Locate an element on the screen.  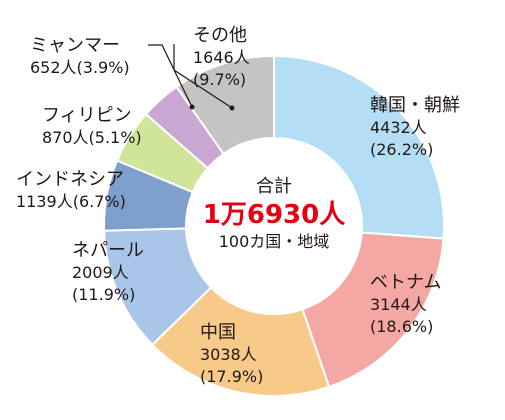
label-other-count: 1646人 is located at coordinates (221, 57).